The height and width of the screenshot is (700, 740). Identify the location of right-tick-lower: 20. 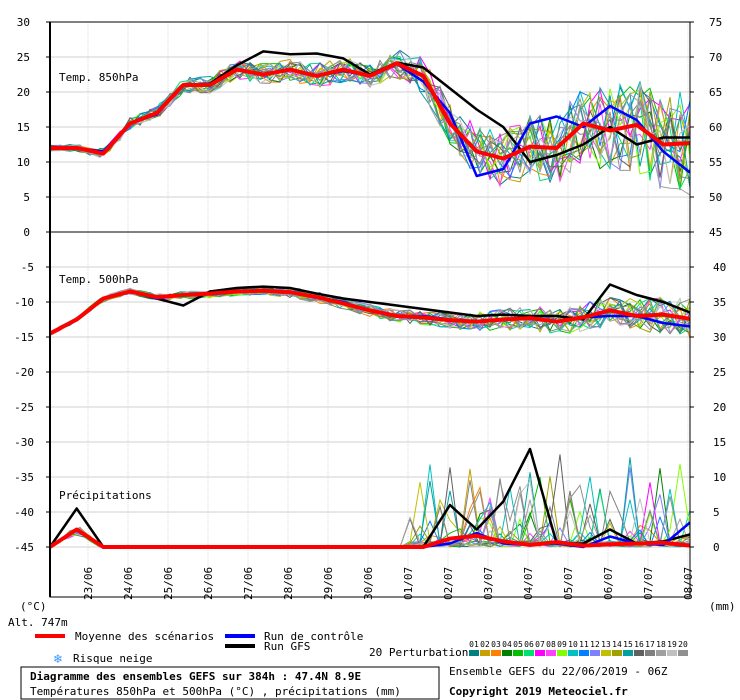
(719, 407).